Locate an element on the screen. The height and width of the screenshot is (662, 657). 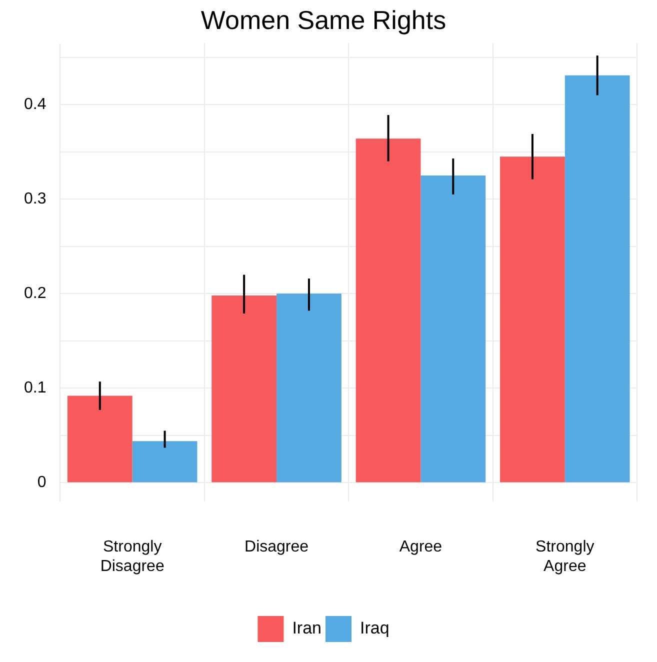
y-tick-label: 0.2 is located at coordinates (35, 293).